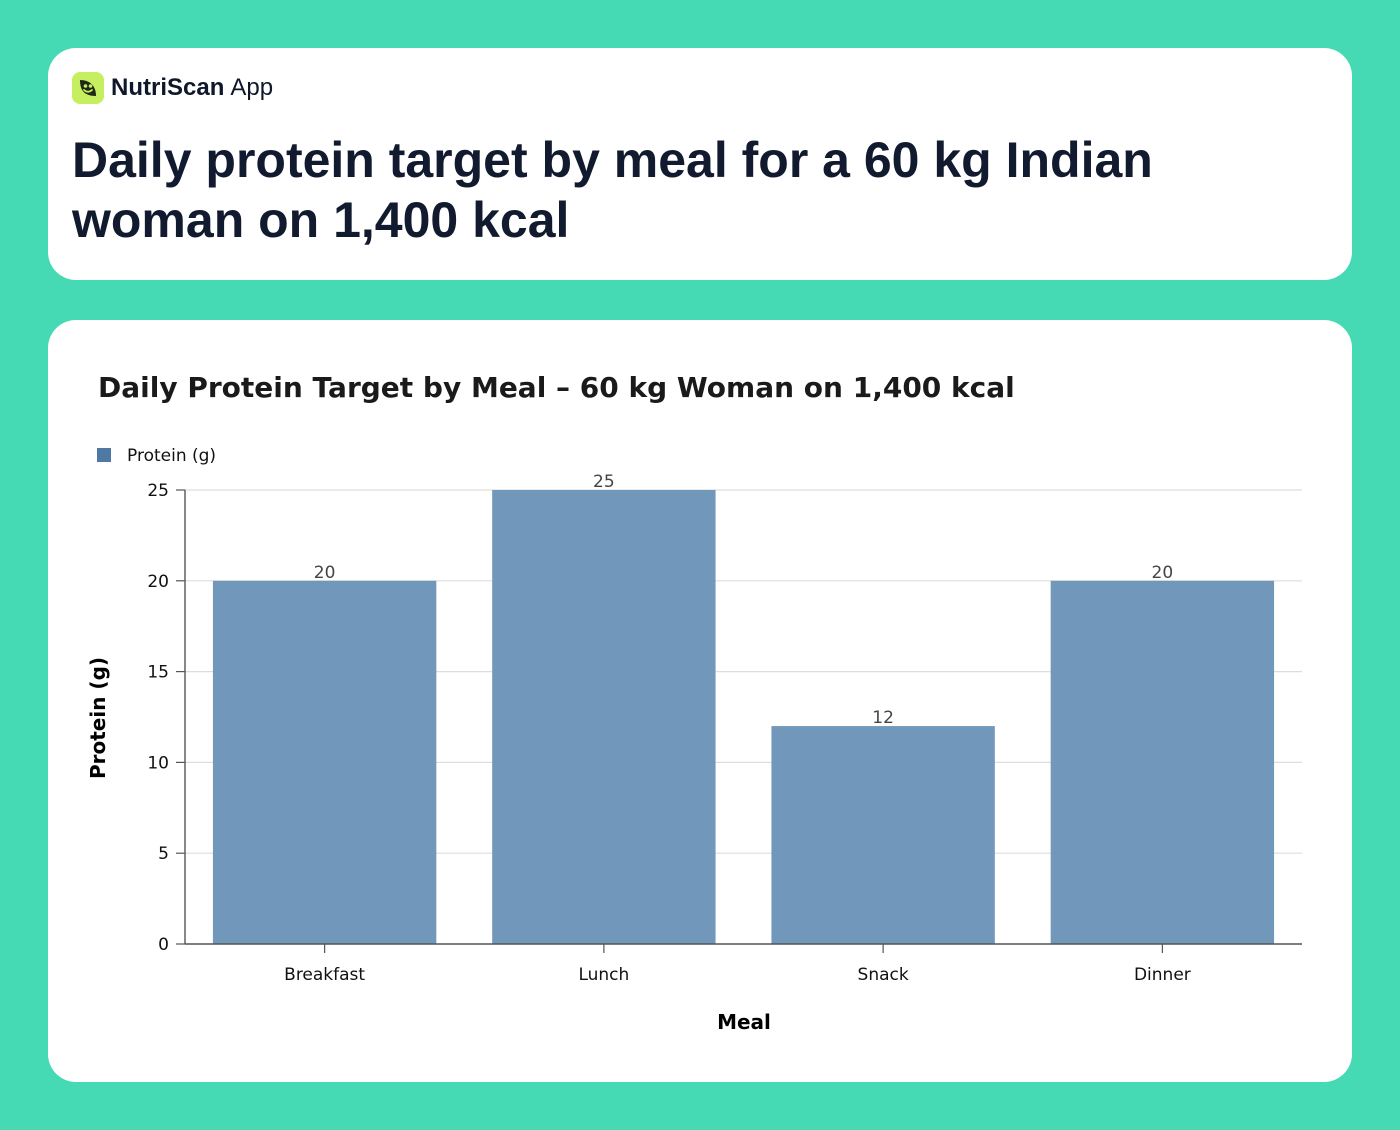  Describe the element at coordinates (604, 717) in the screenshot. I see `bar-lunch` at that location.